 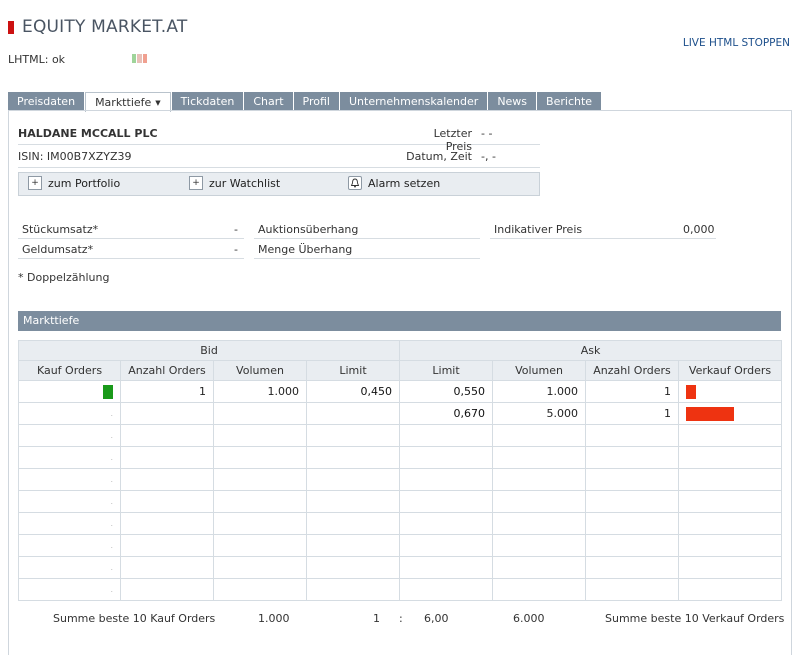 I want to click on tab-label: Preisdaten, so click(x=46, y=101).